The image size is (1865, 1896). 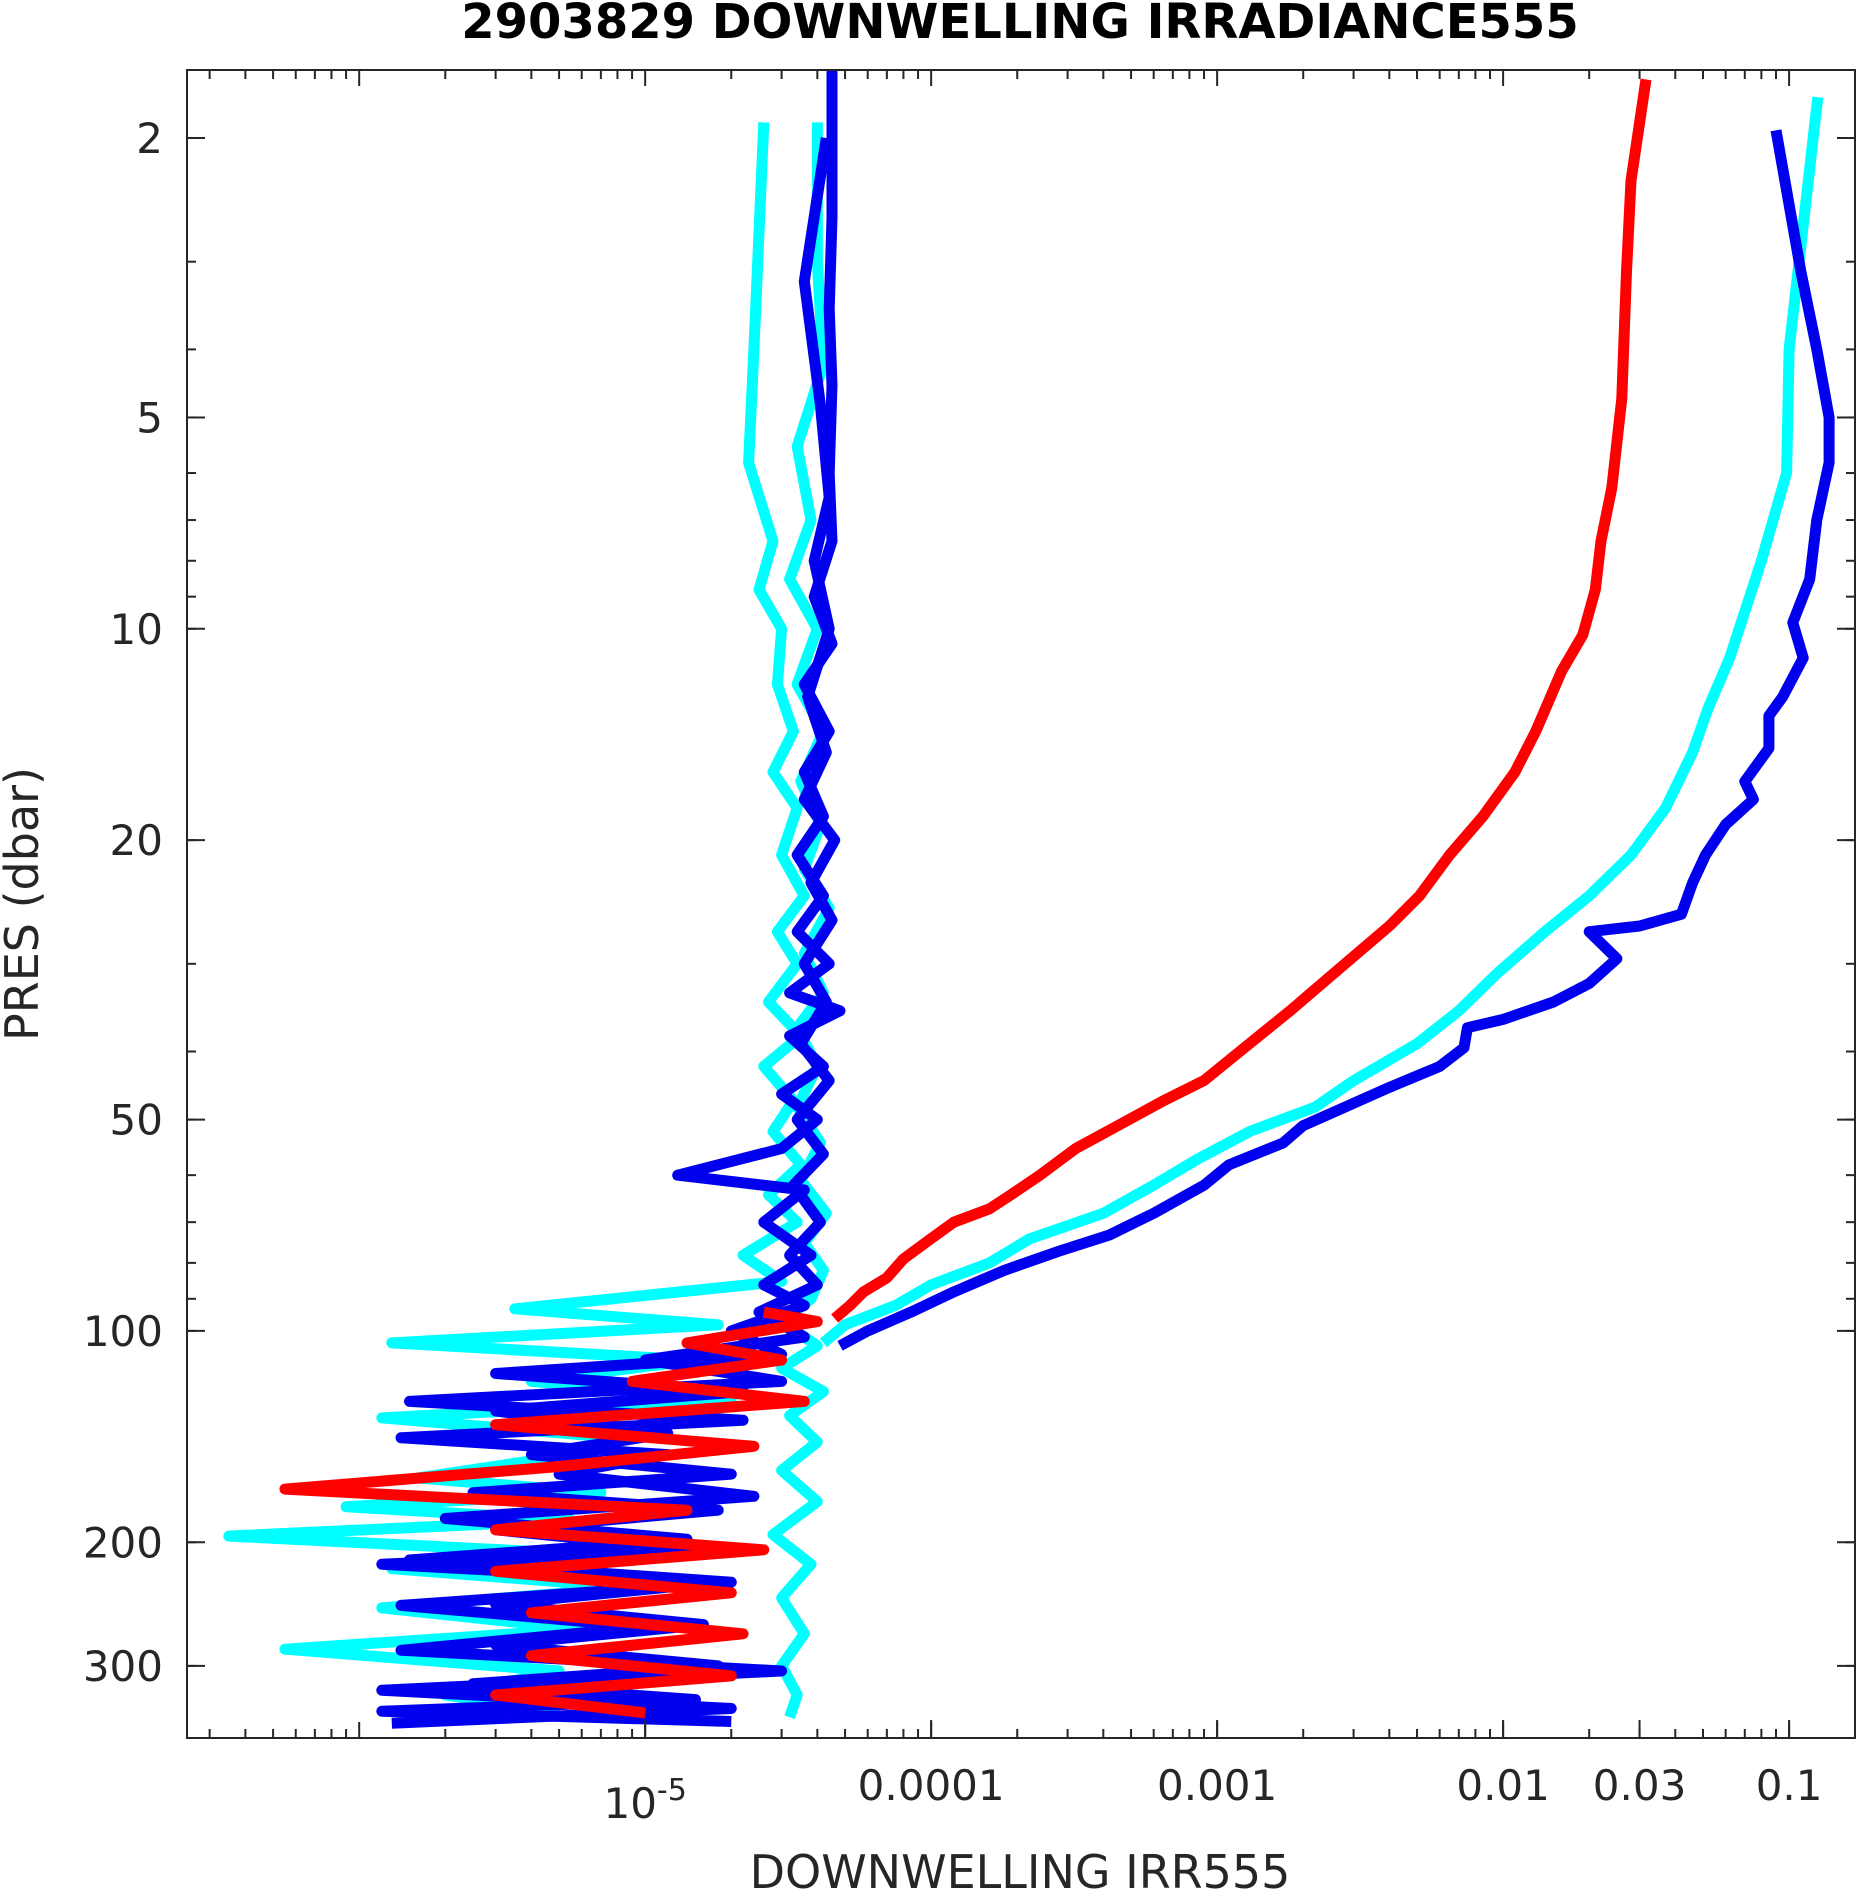 I want to click on y-tick-label: 20, so click(x=136, y=840).